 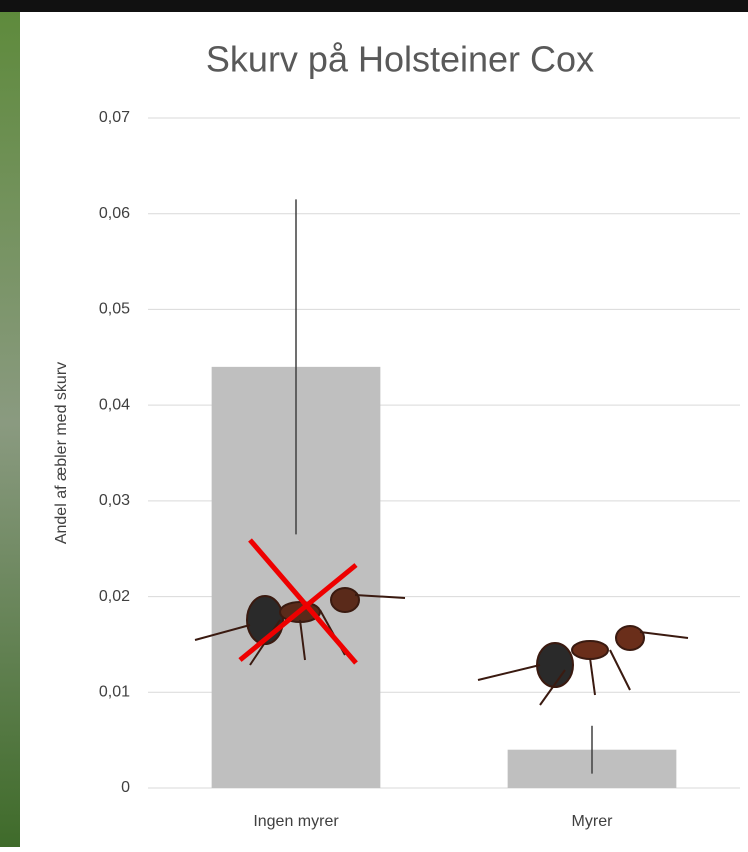 I want to click on y-axis-label: Andel af æbler med skurv, so click(x=61, y=453).